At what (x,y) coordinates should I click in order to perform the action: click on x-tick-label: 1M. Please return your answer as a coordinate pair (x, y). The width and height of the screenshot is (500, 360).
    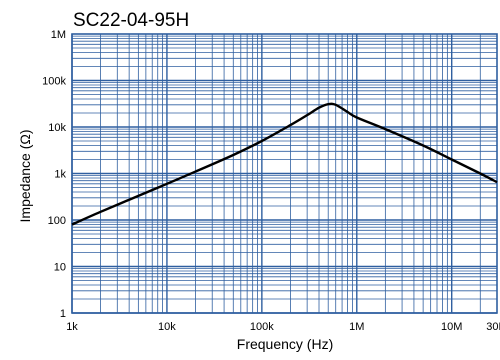
    Looking at the image, I should click on (356, 327).